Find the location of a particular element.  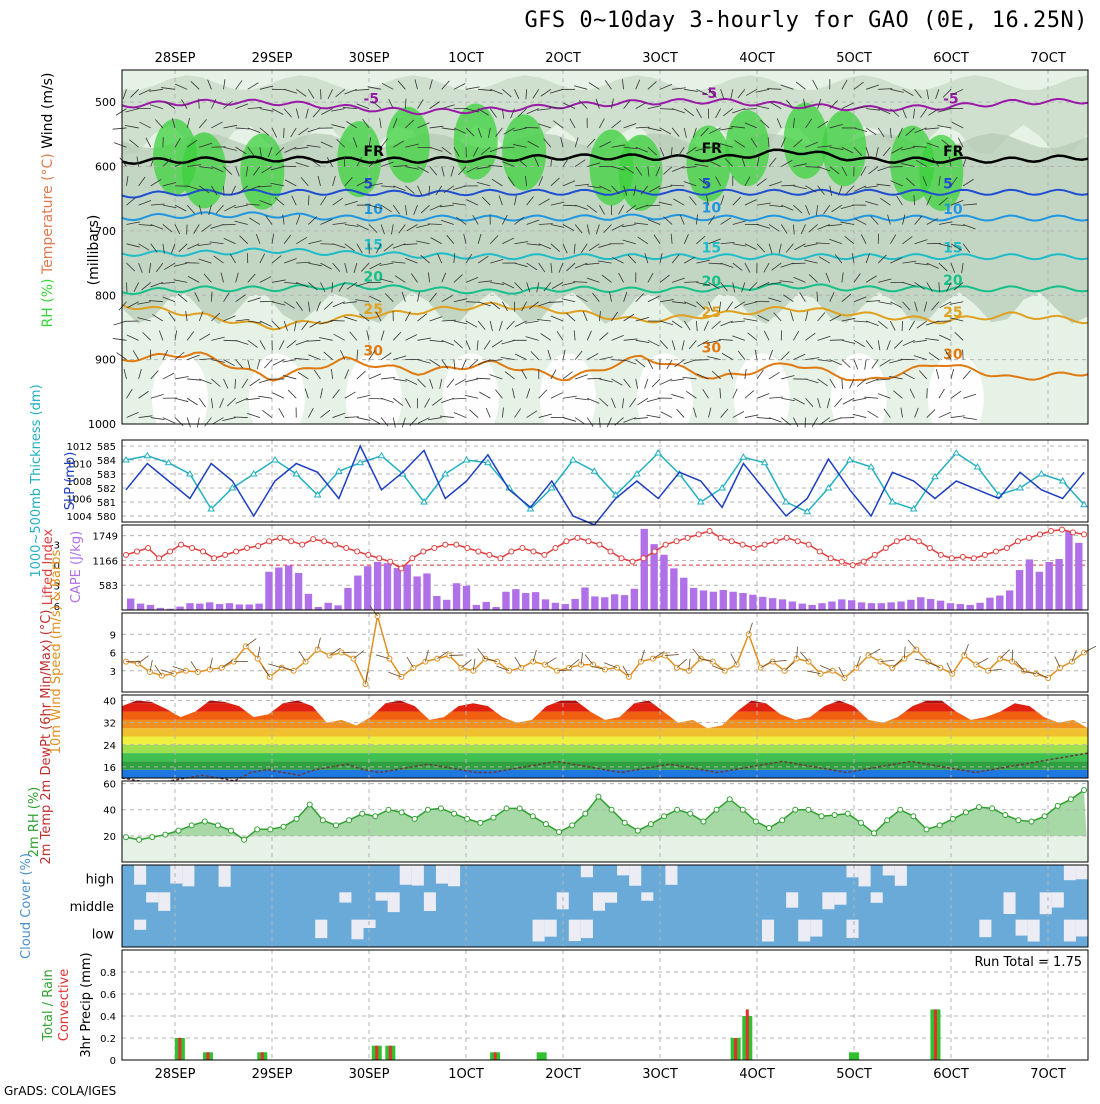

thickness-frame is located at coordinates (605, 481).